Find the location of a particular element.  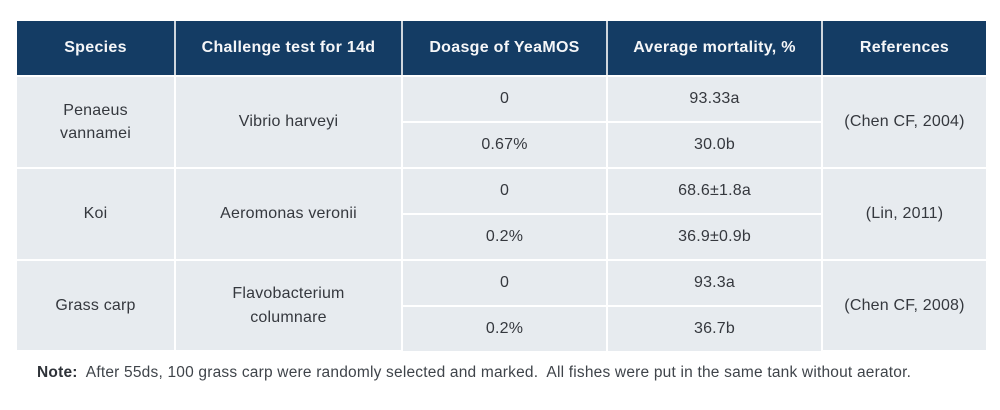

species-text: Penaeus vannamei is located at coordinates (95, 121).